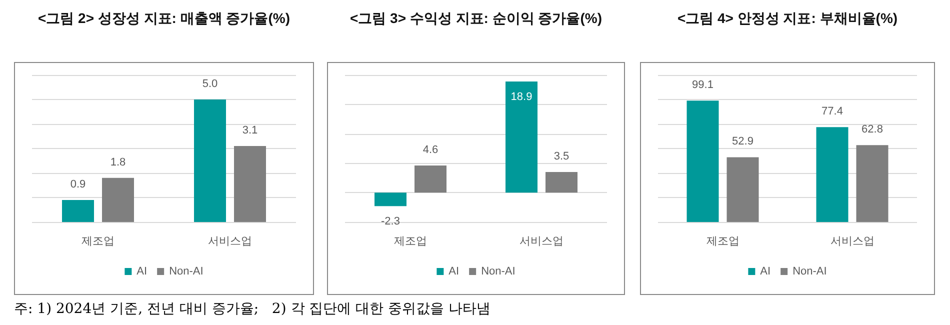  I want to click on data-label: 99.1, so click(703, 85).